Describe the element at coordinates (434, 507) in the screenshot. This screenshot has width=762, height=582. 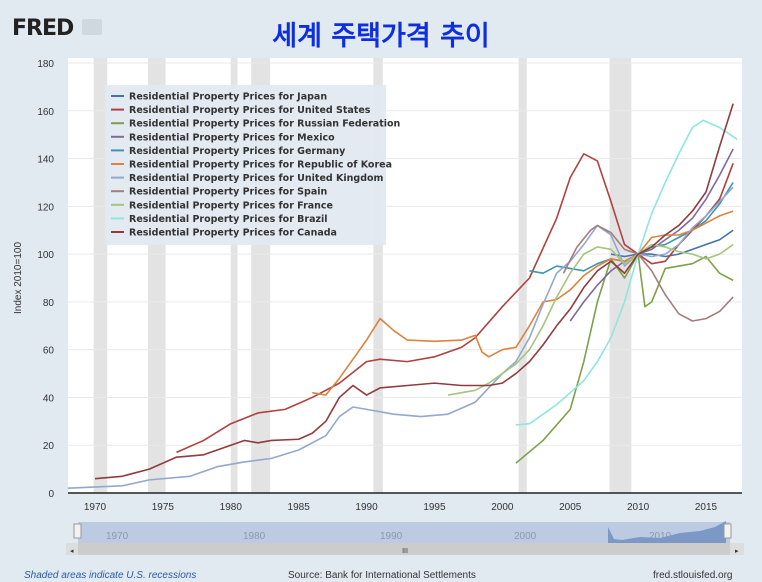
I see `x-tick-label: 1995` at that location.